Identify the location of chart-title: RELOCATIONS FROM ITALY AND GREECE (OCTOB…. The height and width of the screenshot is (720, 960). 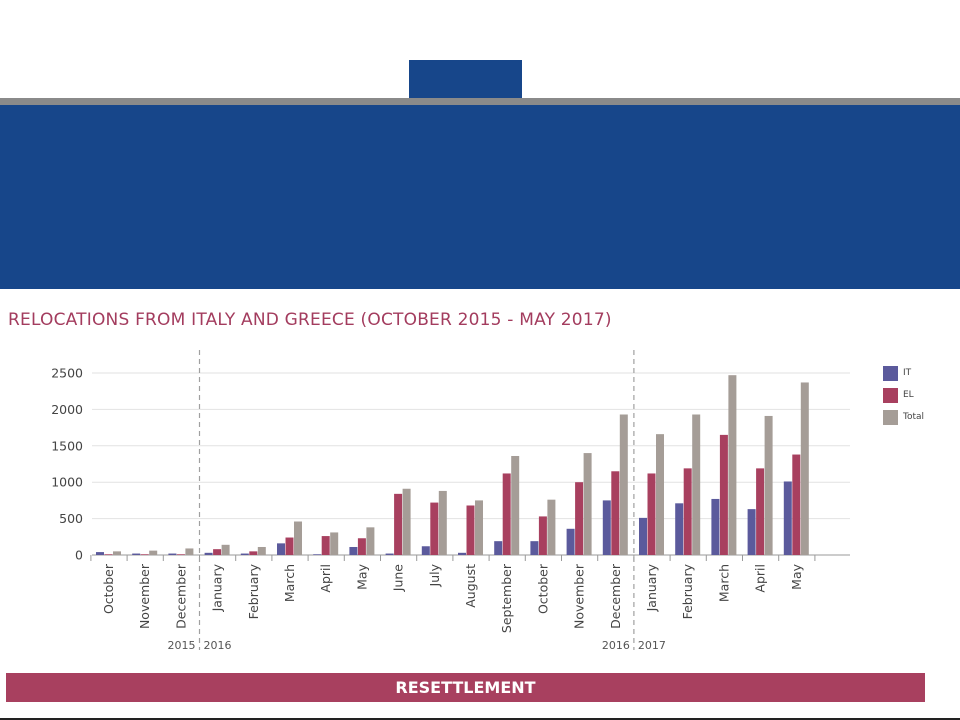
(310, 320).